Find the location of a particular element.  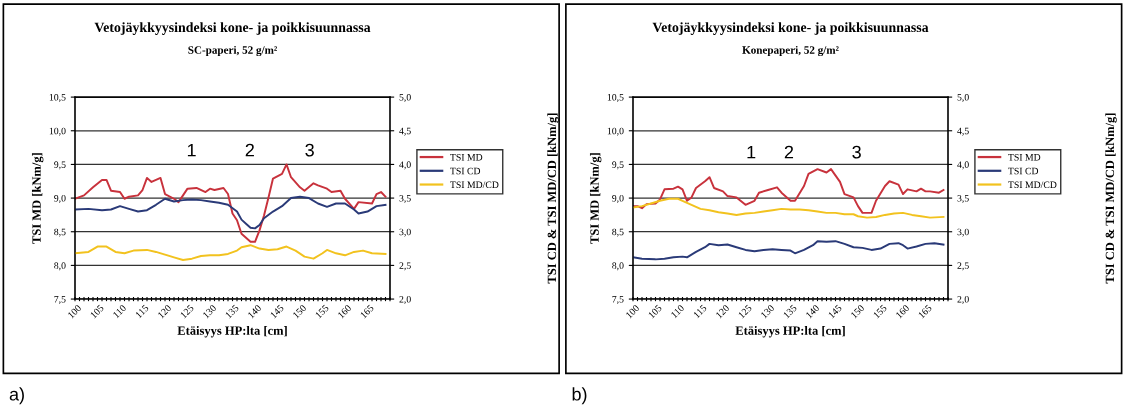

text: b) is located at coordinates (579, 396).